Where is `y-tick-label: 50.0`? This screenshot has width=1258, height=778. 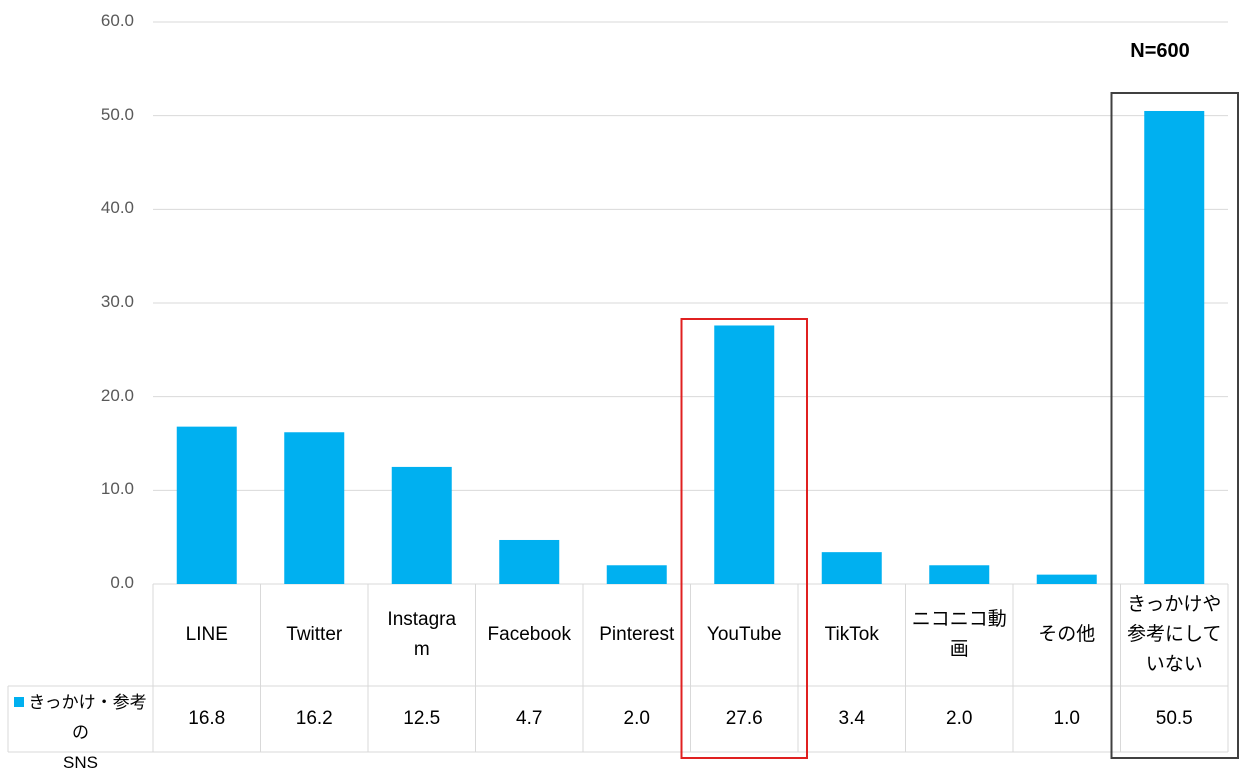 y-tick-label: 50.0 is located at coordinates (117, 114).